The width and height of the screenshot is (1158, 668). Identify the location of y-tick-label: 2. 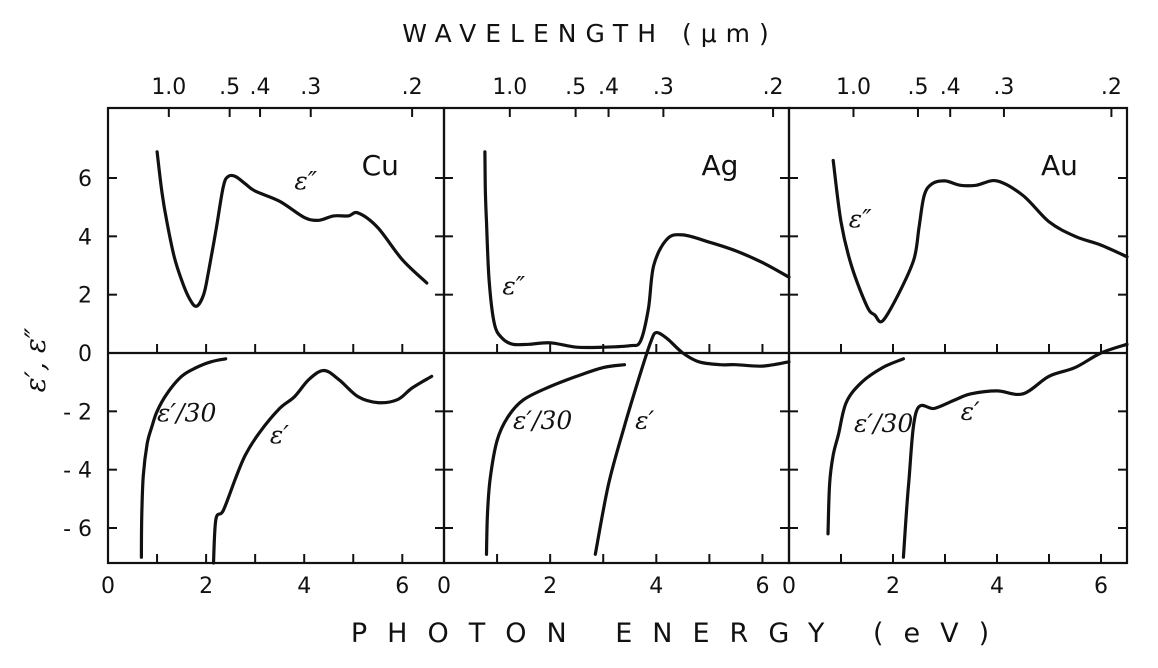
(85, 296).